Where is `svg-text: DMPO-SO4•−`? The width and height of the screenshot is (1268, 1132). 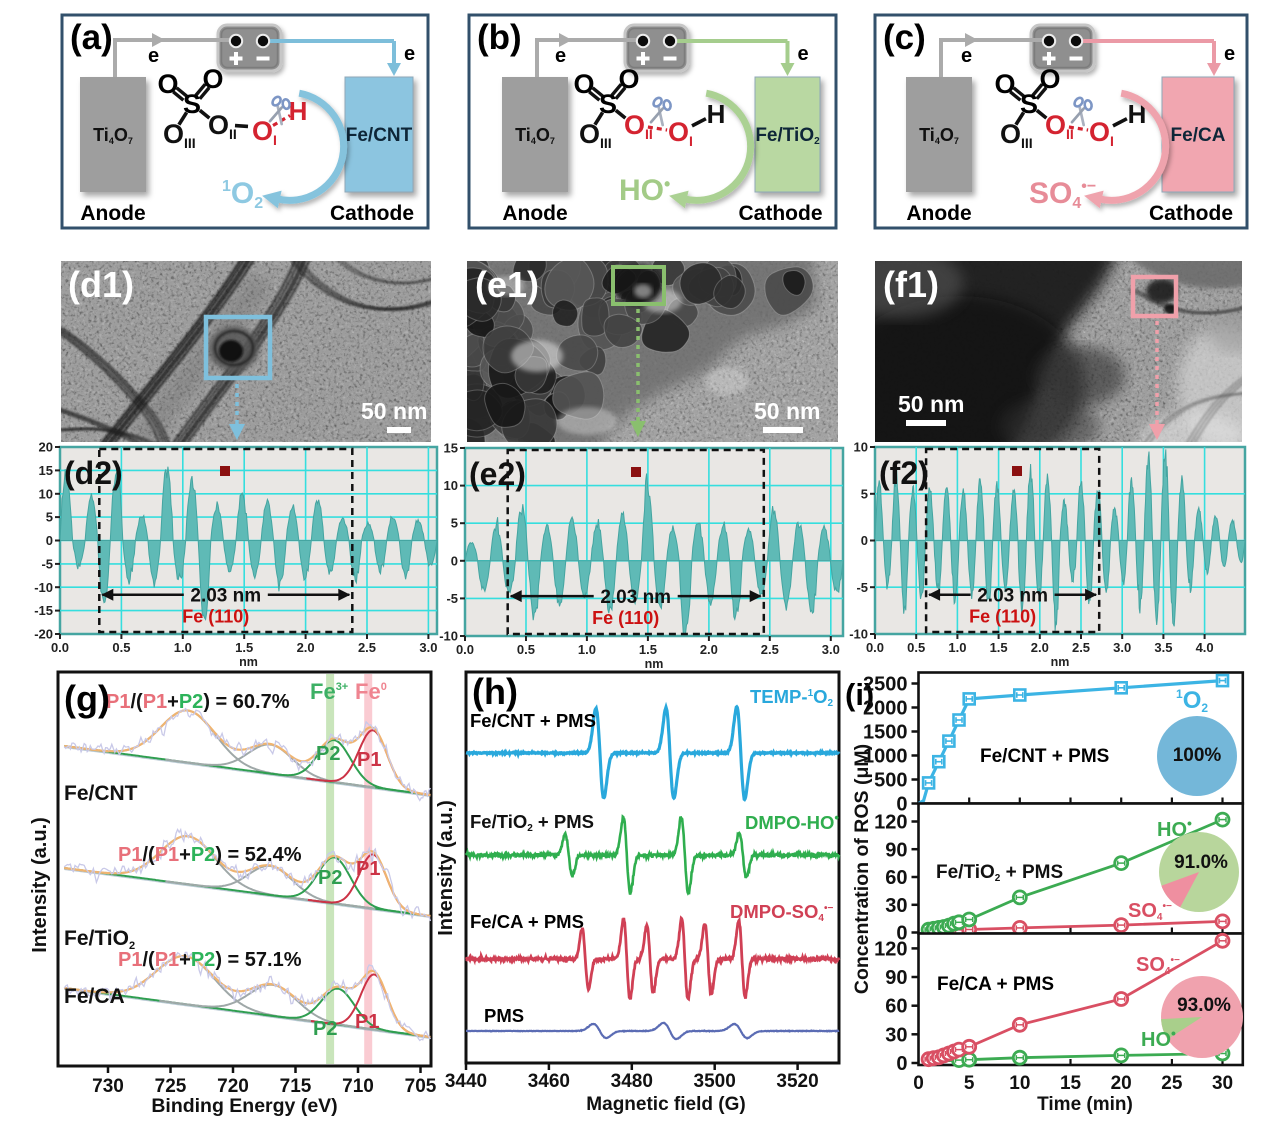
svg-text: DMPO-SO4•− is located at coordinates (781, 912).